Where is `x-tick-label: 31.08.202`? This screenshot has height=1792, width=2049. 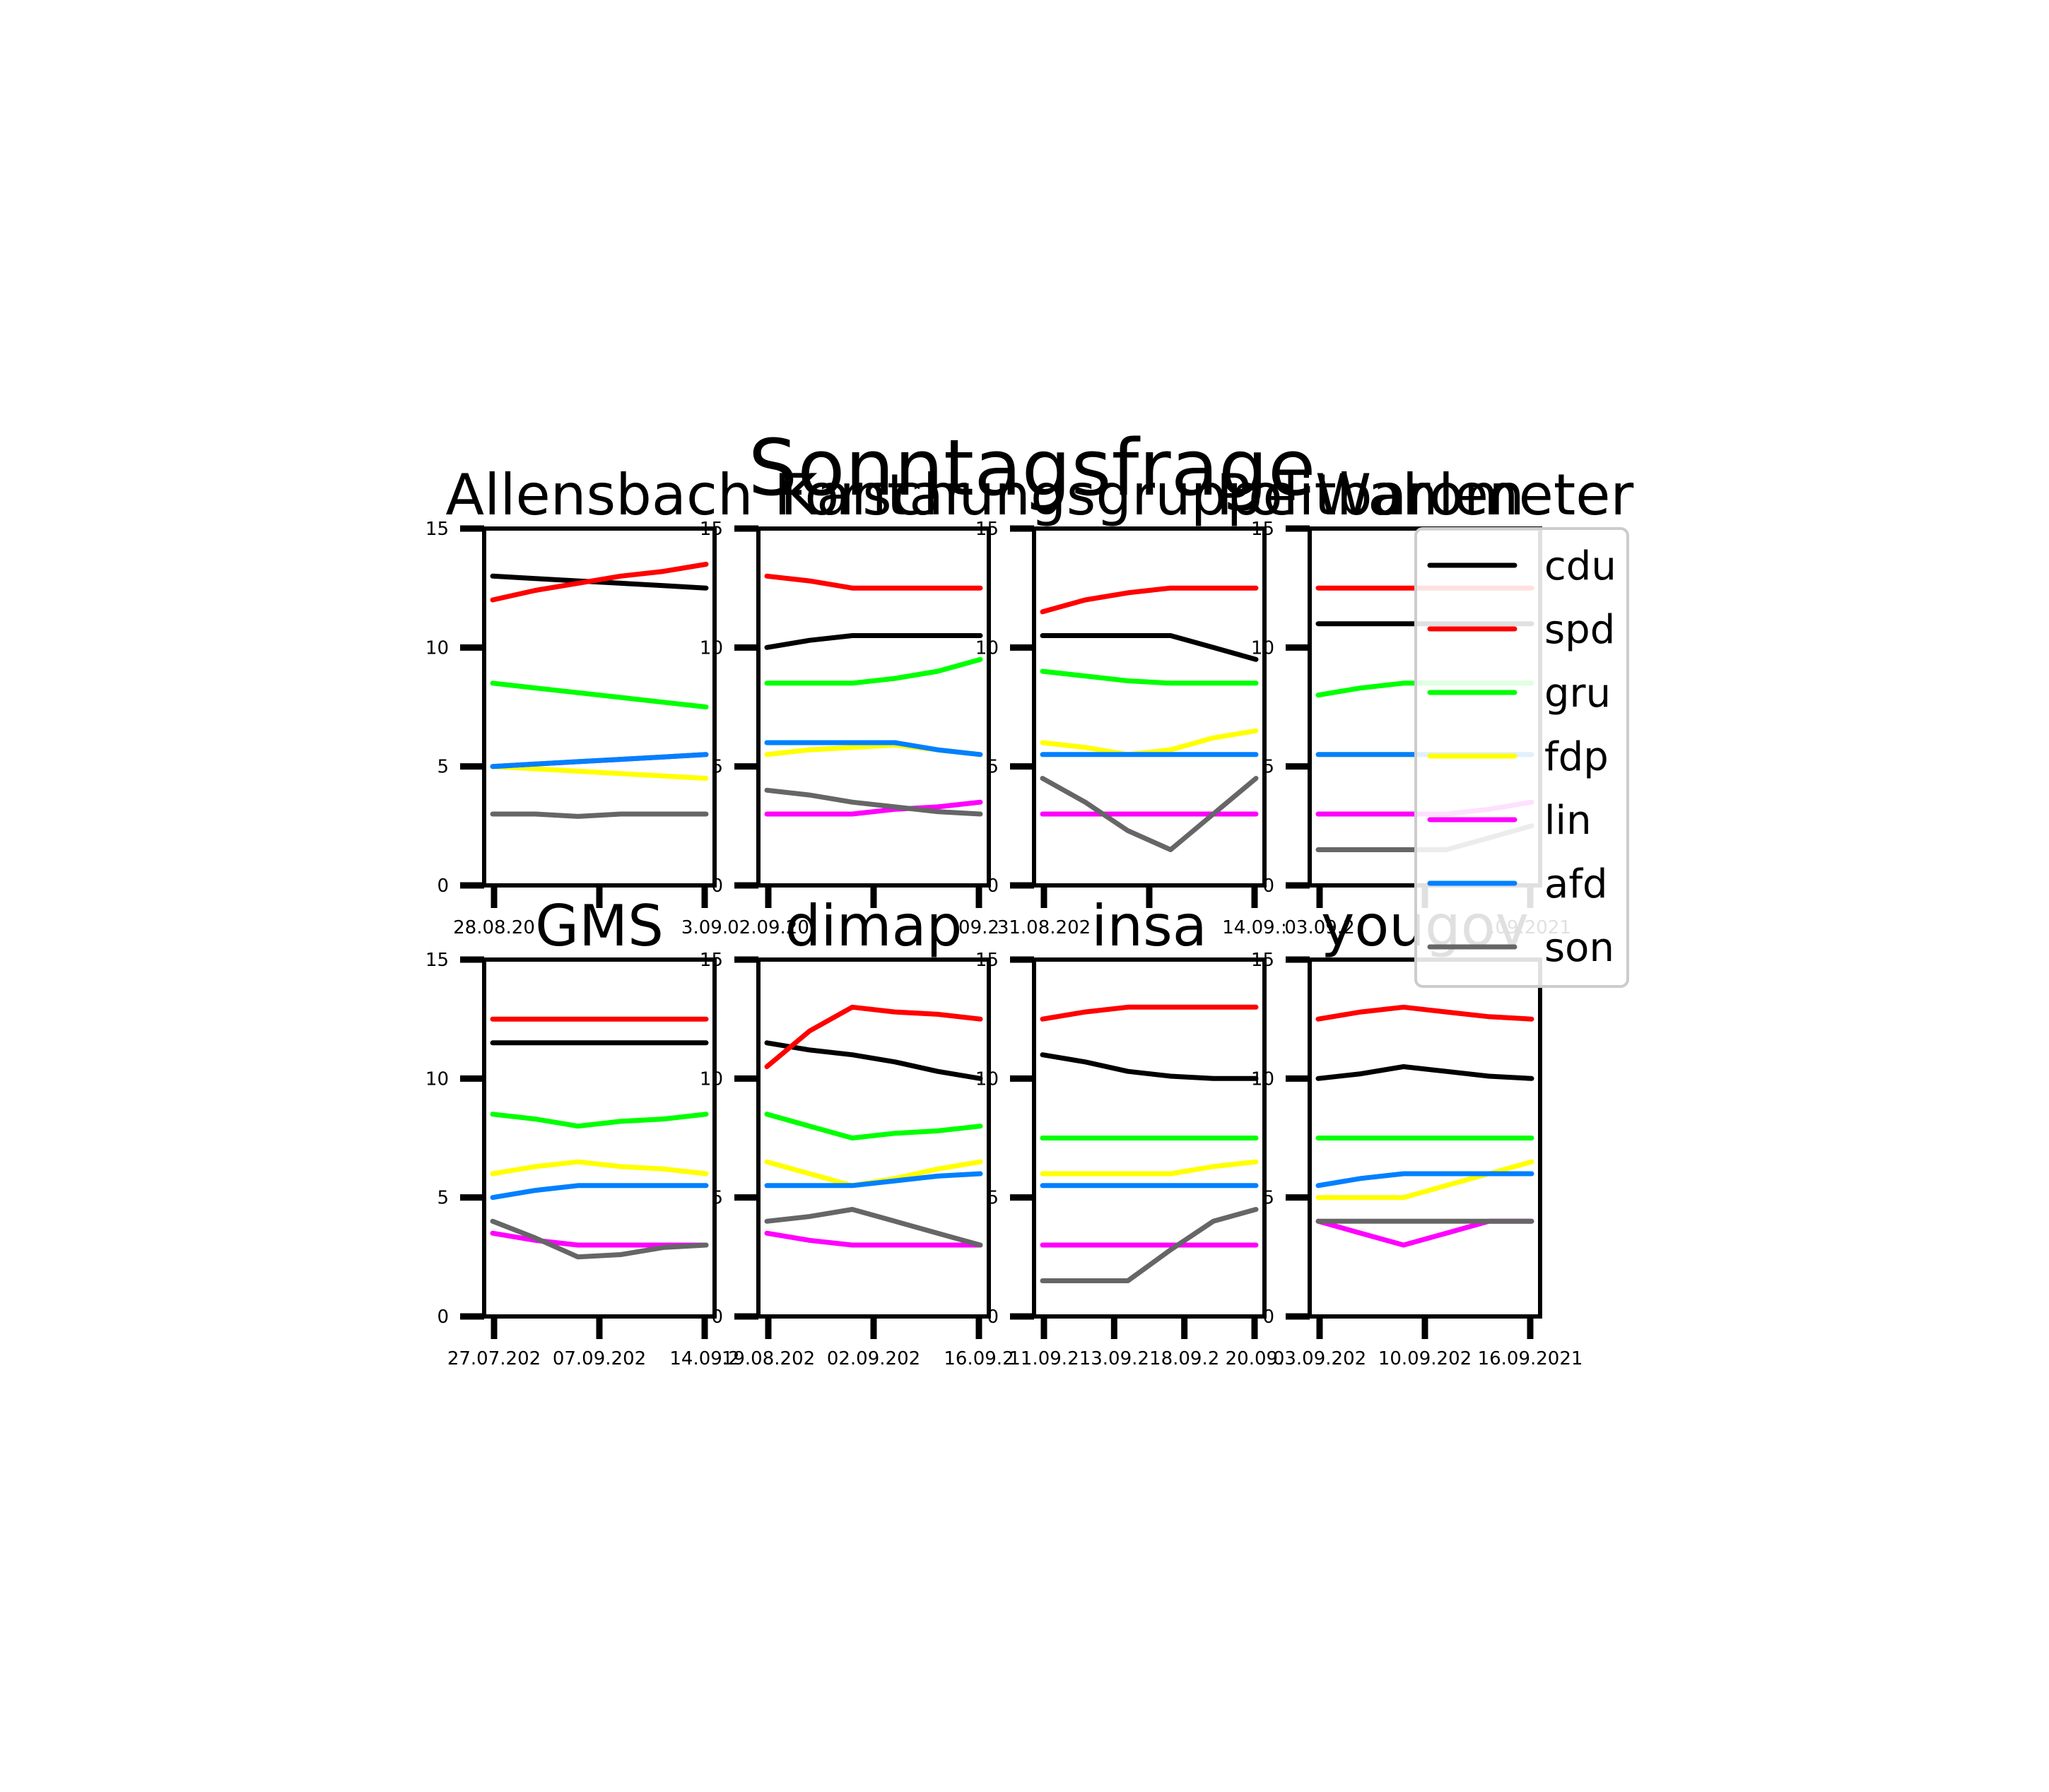 x-tick-label: 31.08.202 is located at coordinates (1044, 928).